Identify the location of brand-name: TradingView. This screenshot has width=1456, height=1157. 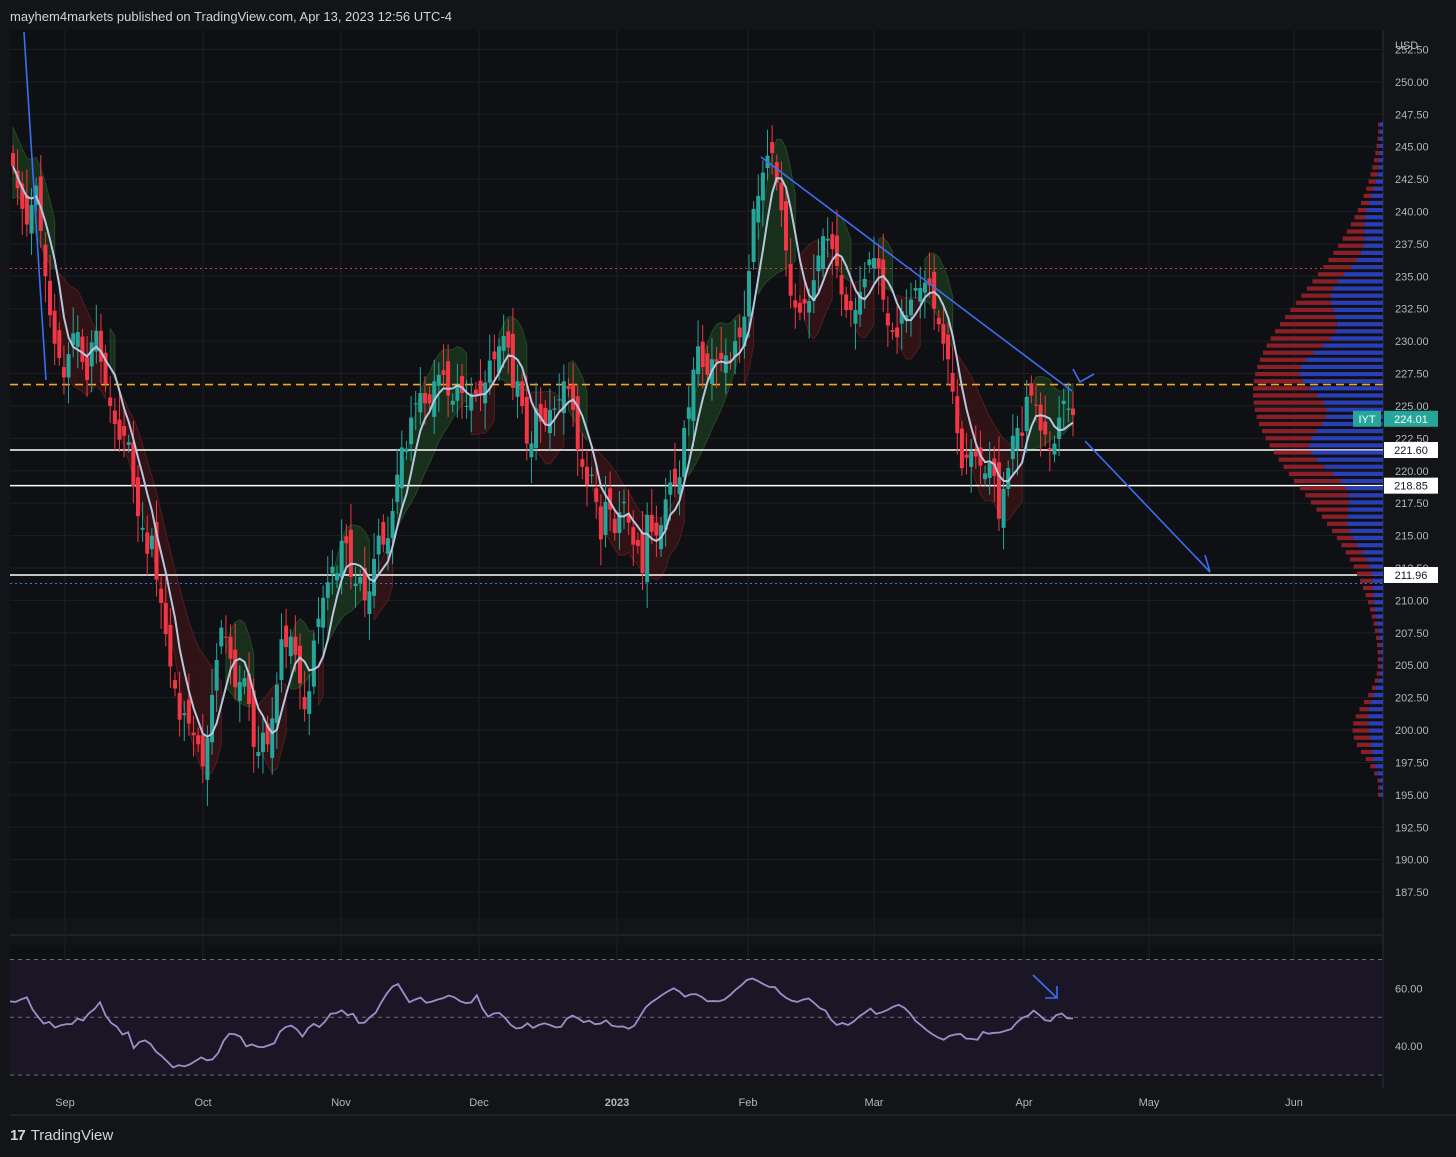
(72, 1135).